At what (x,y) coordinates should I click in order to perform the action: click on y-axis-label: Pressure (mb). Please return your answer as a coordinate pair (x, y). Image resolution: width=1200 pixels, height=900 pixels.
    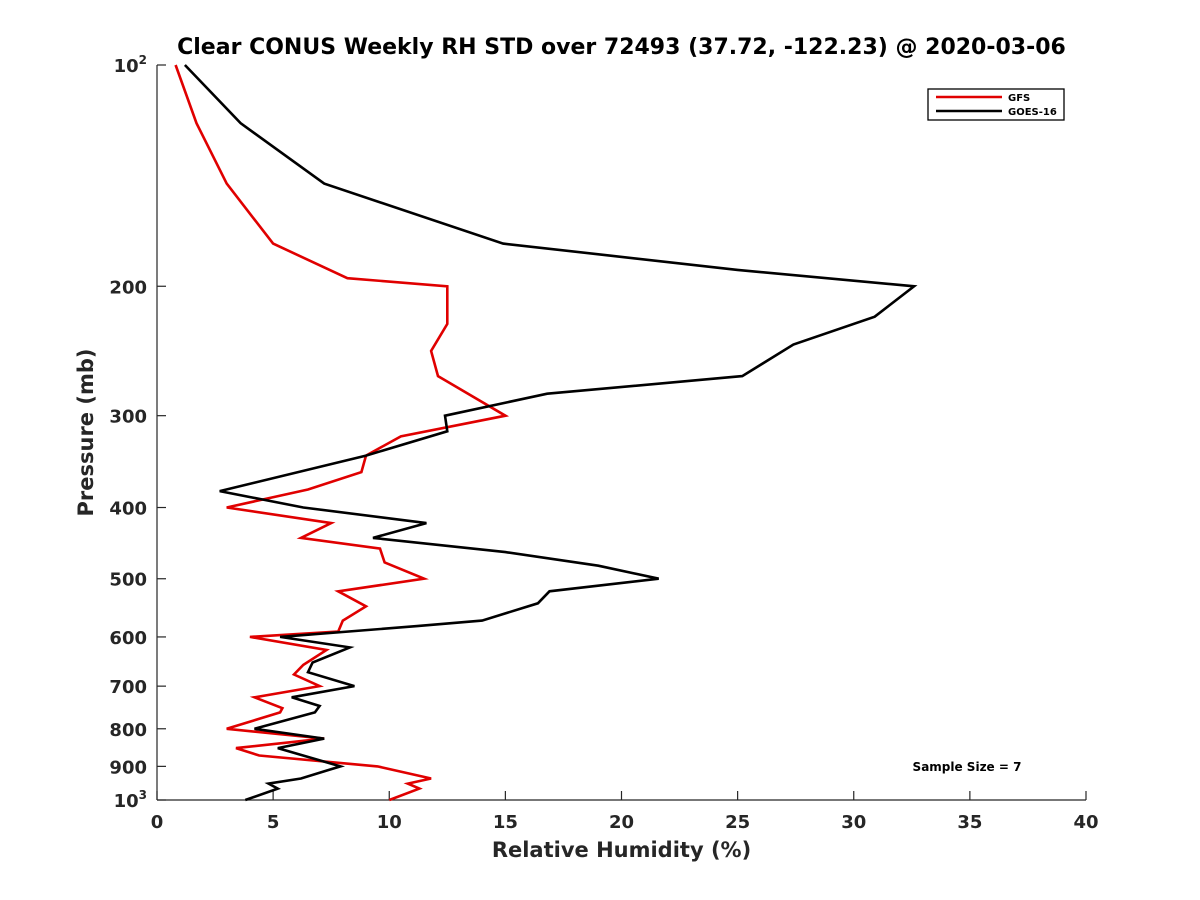
    Looking at the image, I should click on (86, 433).